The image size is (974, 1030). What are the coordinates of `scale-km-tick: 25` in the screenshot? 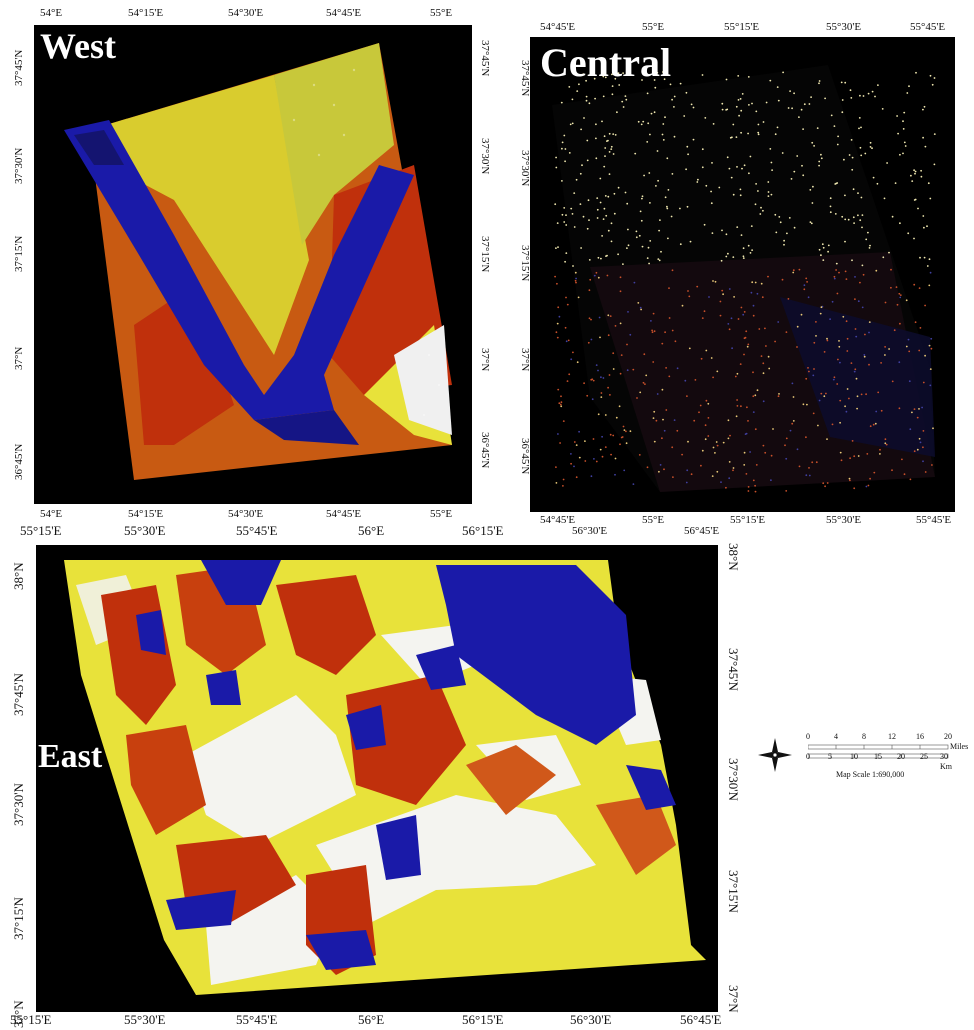 It's located at (924, 756).